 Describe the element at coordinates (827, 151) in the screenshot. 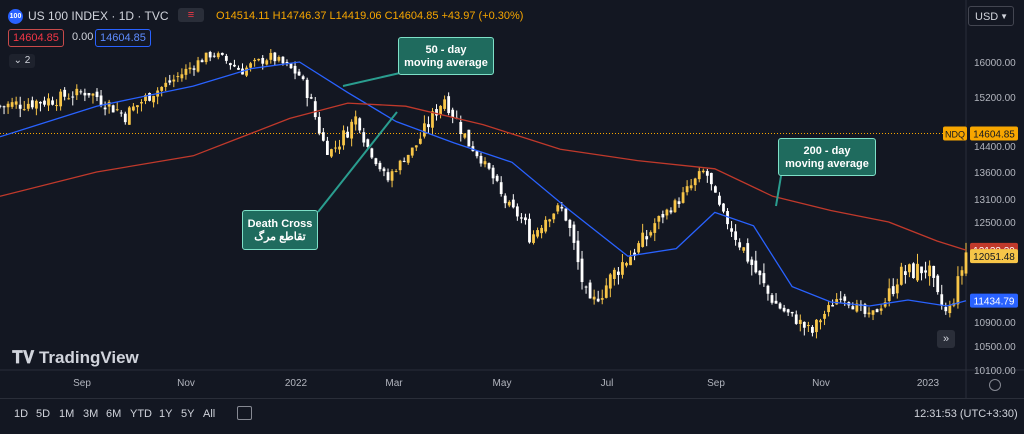

I see `ma200-annotation-line1: 200 - day` at that location.